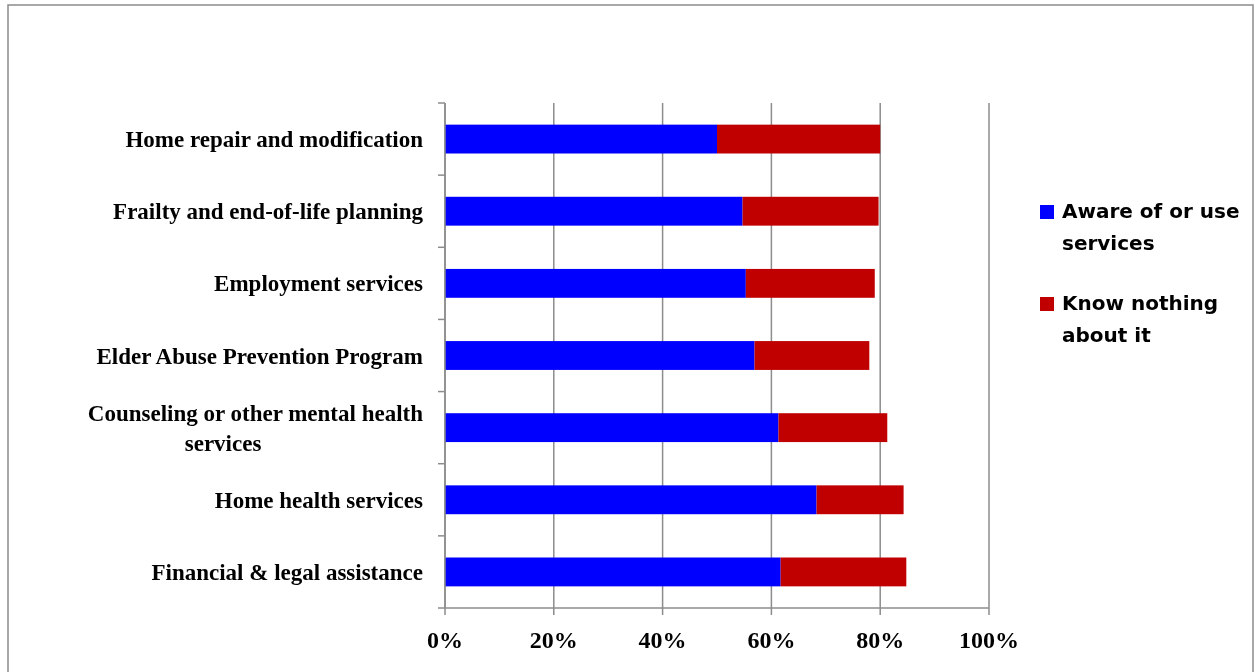  What do you see at coordinates (989, 640) in the screenshot?
I see `x-tick-label: 100%` at bounding box center [989, 640].